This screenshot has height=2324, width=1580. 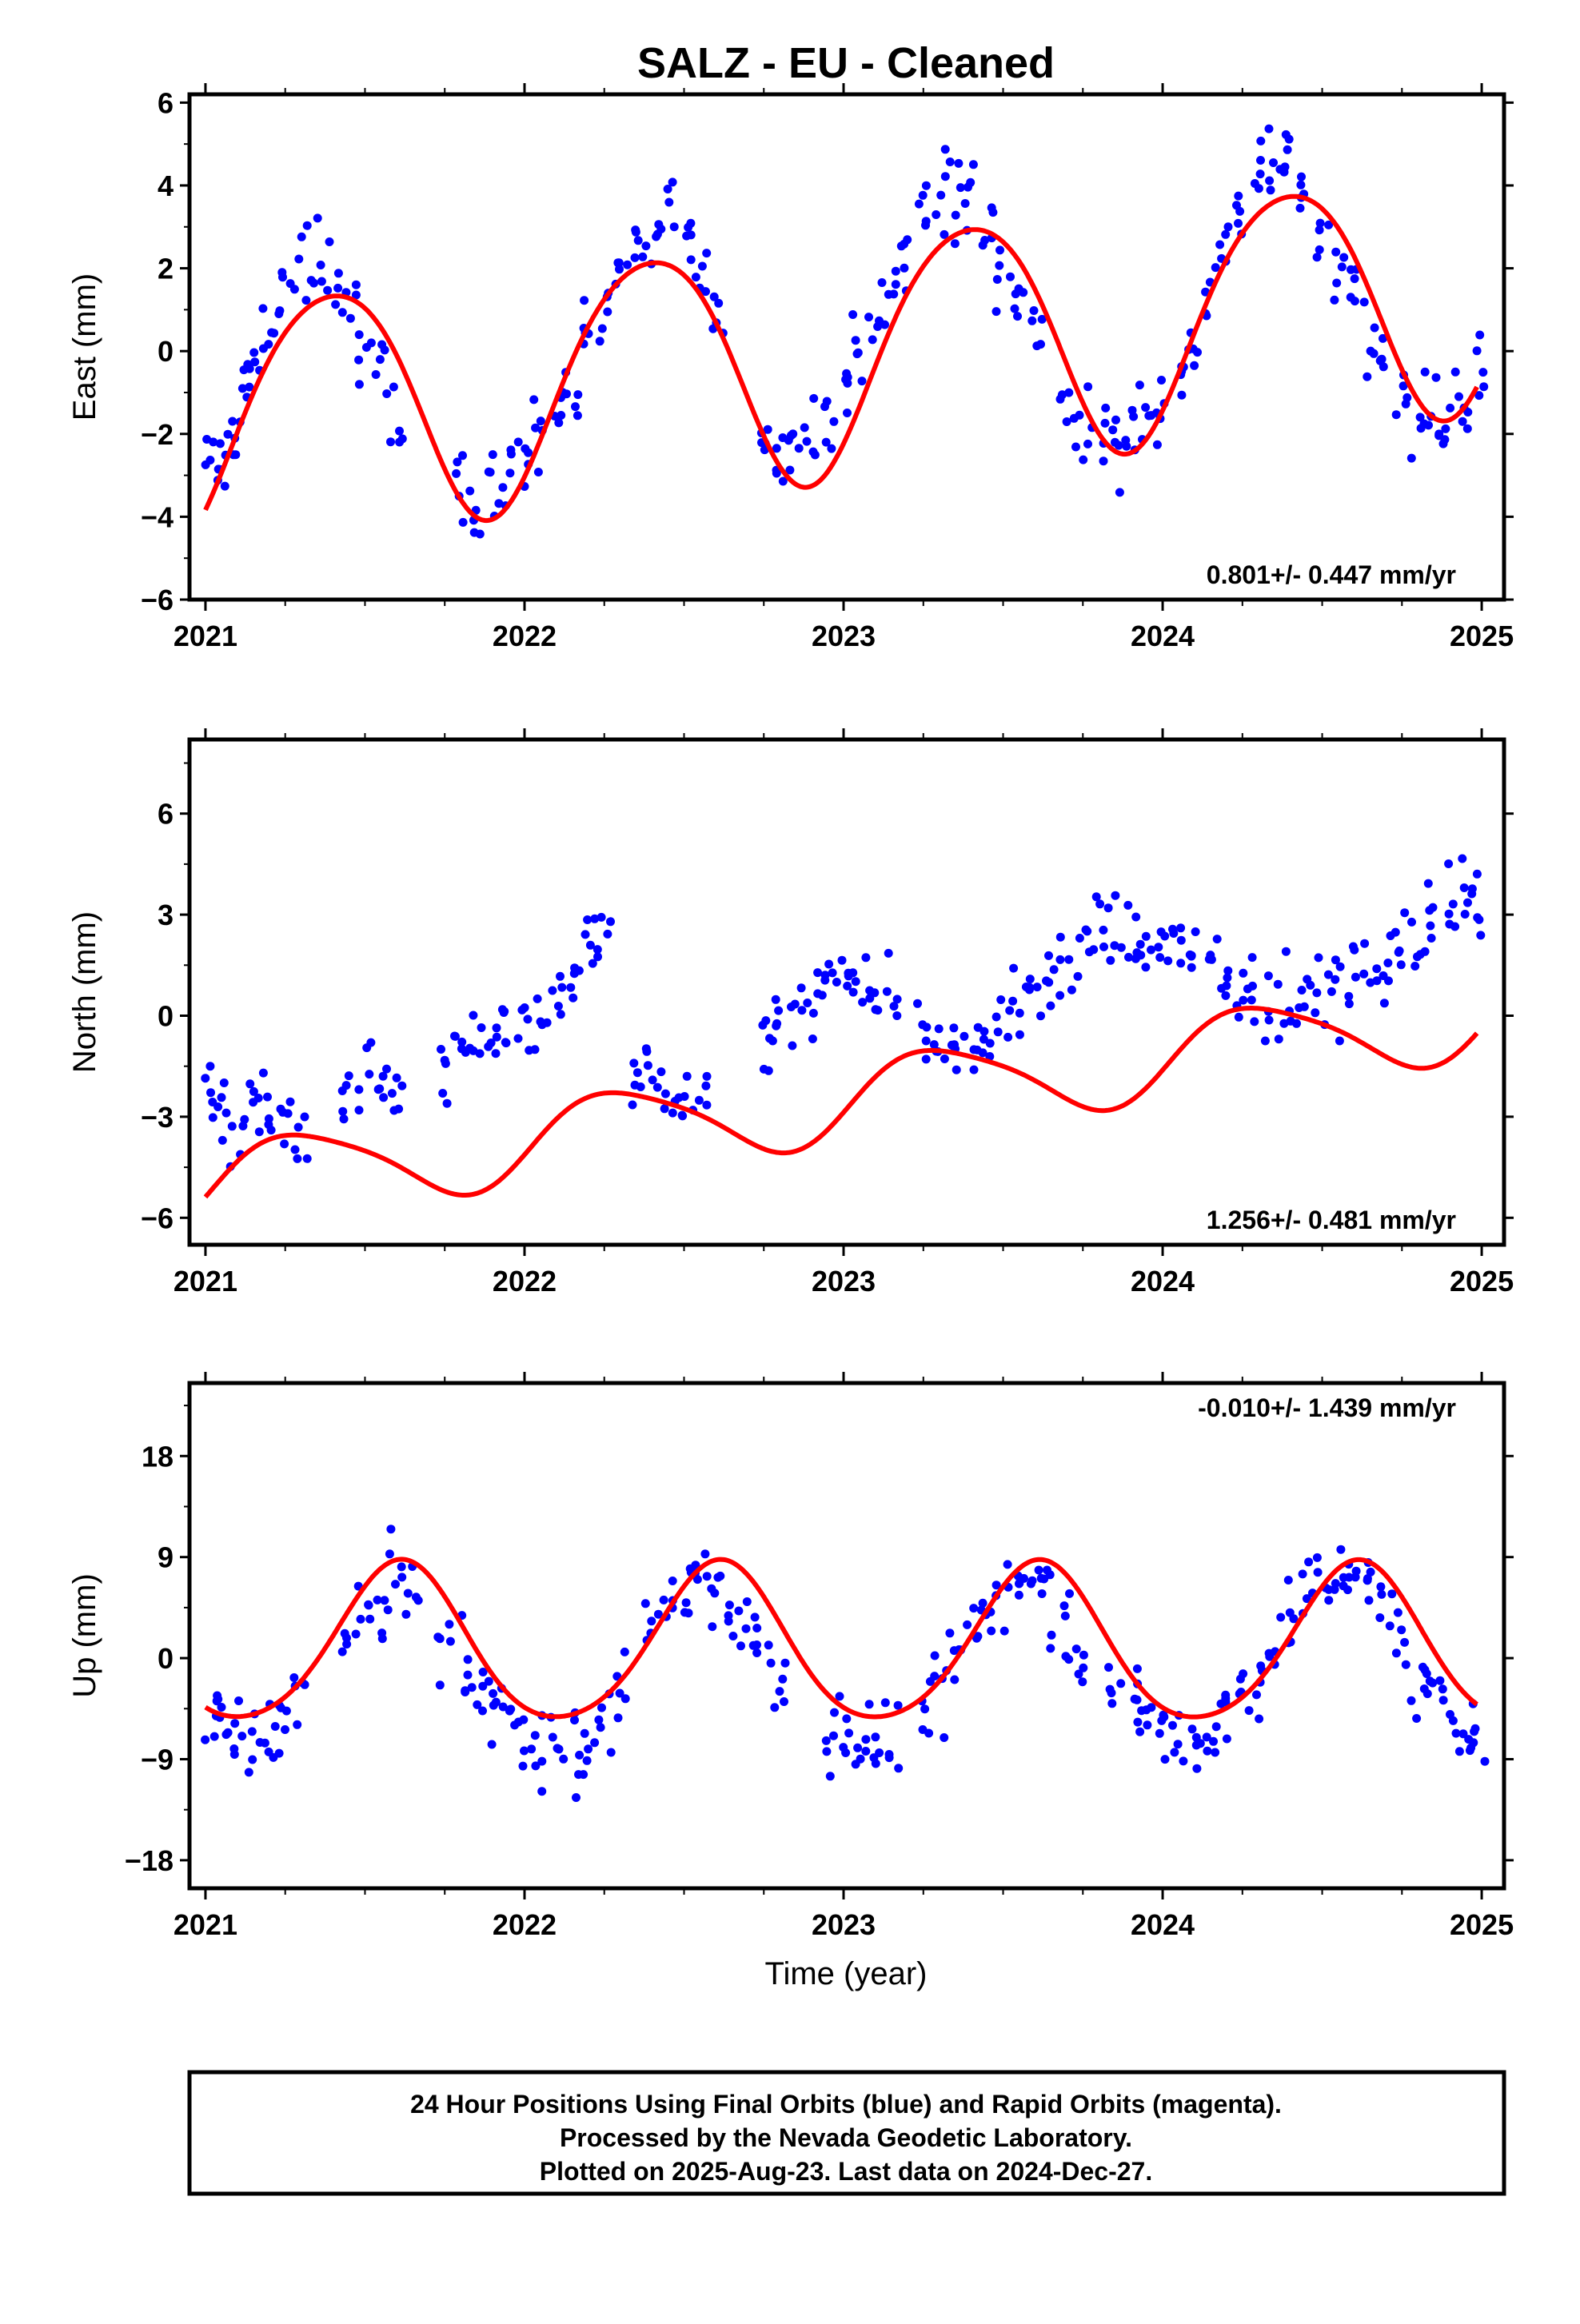 I want to click on x-tick-label: 2025, so click(x=1482, y=1924).